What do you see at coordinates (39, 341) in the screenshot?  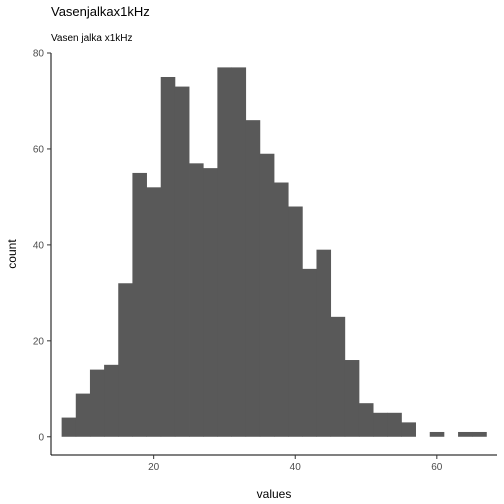 I see `y-tick-label-20: 20` at bounding box center [39, 341].